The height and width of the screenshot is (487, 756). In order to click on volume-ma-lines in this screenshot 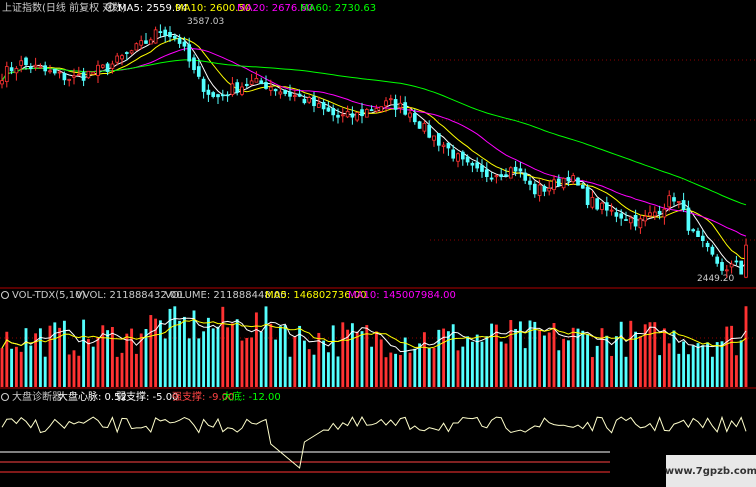, I will do `click(374, 335)`.